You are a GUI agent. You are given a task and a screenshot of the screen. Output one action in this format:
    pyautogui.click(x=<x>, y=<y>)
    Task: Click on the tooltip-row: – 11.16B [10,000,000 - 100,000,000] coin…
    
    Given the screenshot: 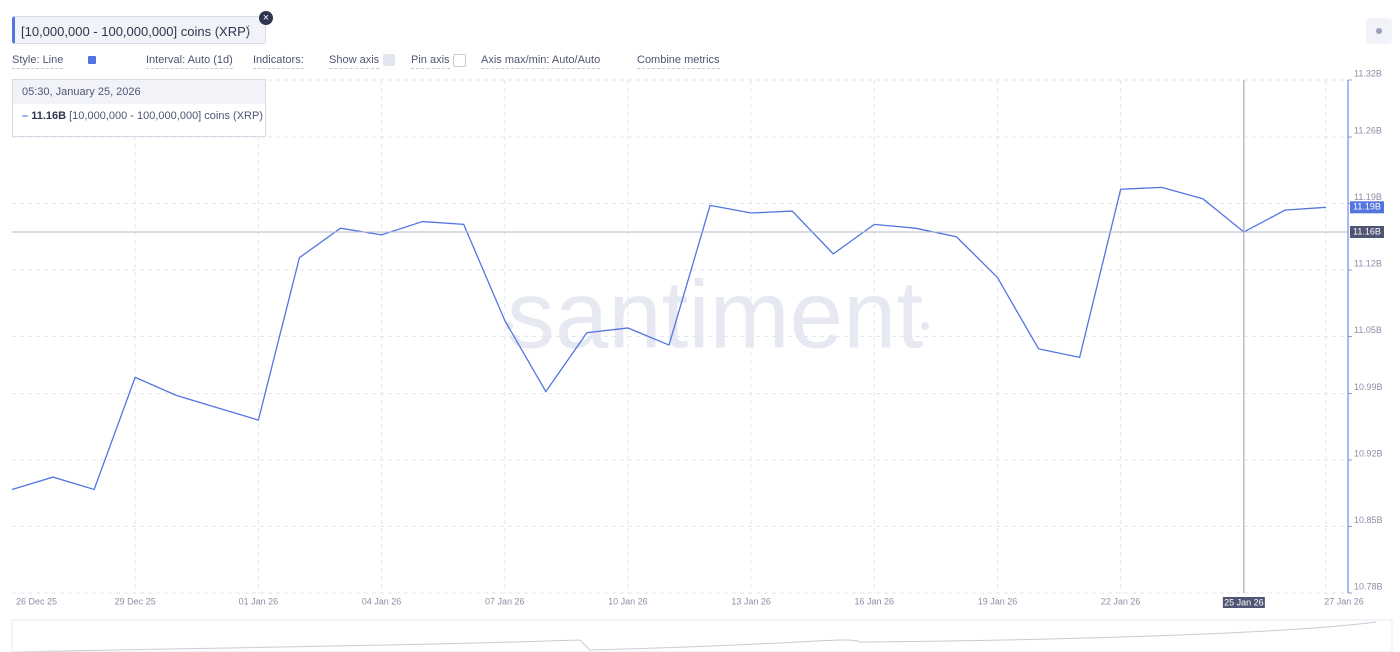 What is the action you would take?
    pyautogui.click(x=142, y=116)
    